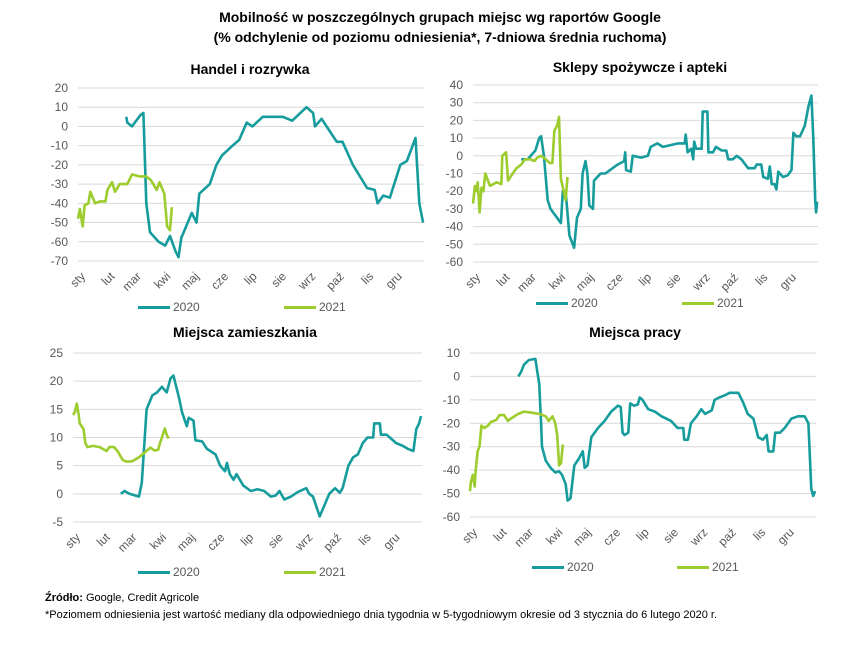  Describe the element at coordinates (457, 85) in the screenshot. I see `y-tick-label: 40` at that location.